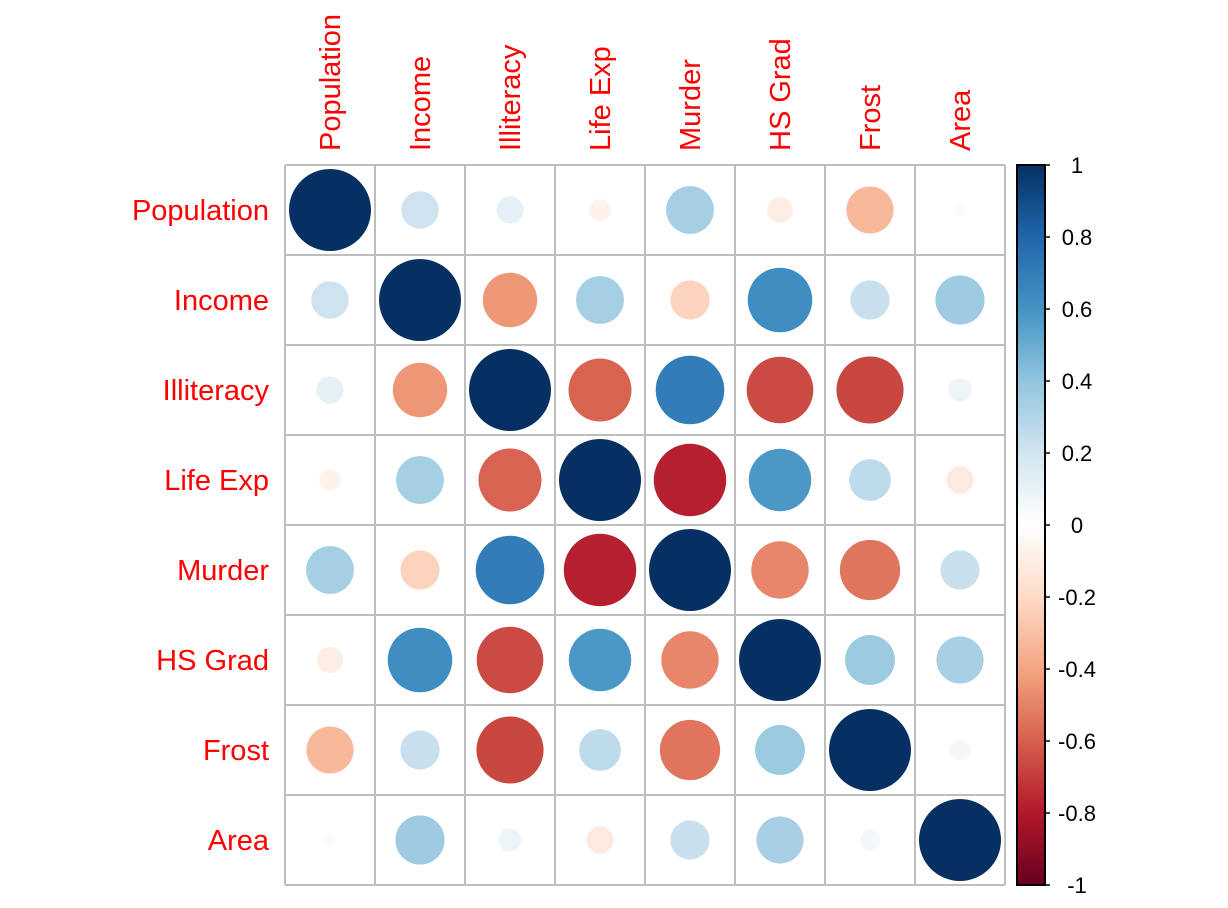 The image size is (1228, 908). Describe the element at coordinates (212, 661) in the screenshot. I see `row-label: HS Grad` at that location.